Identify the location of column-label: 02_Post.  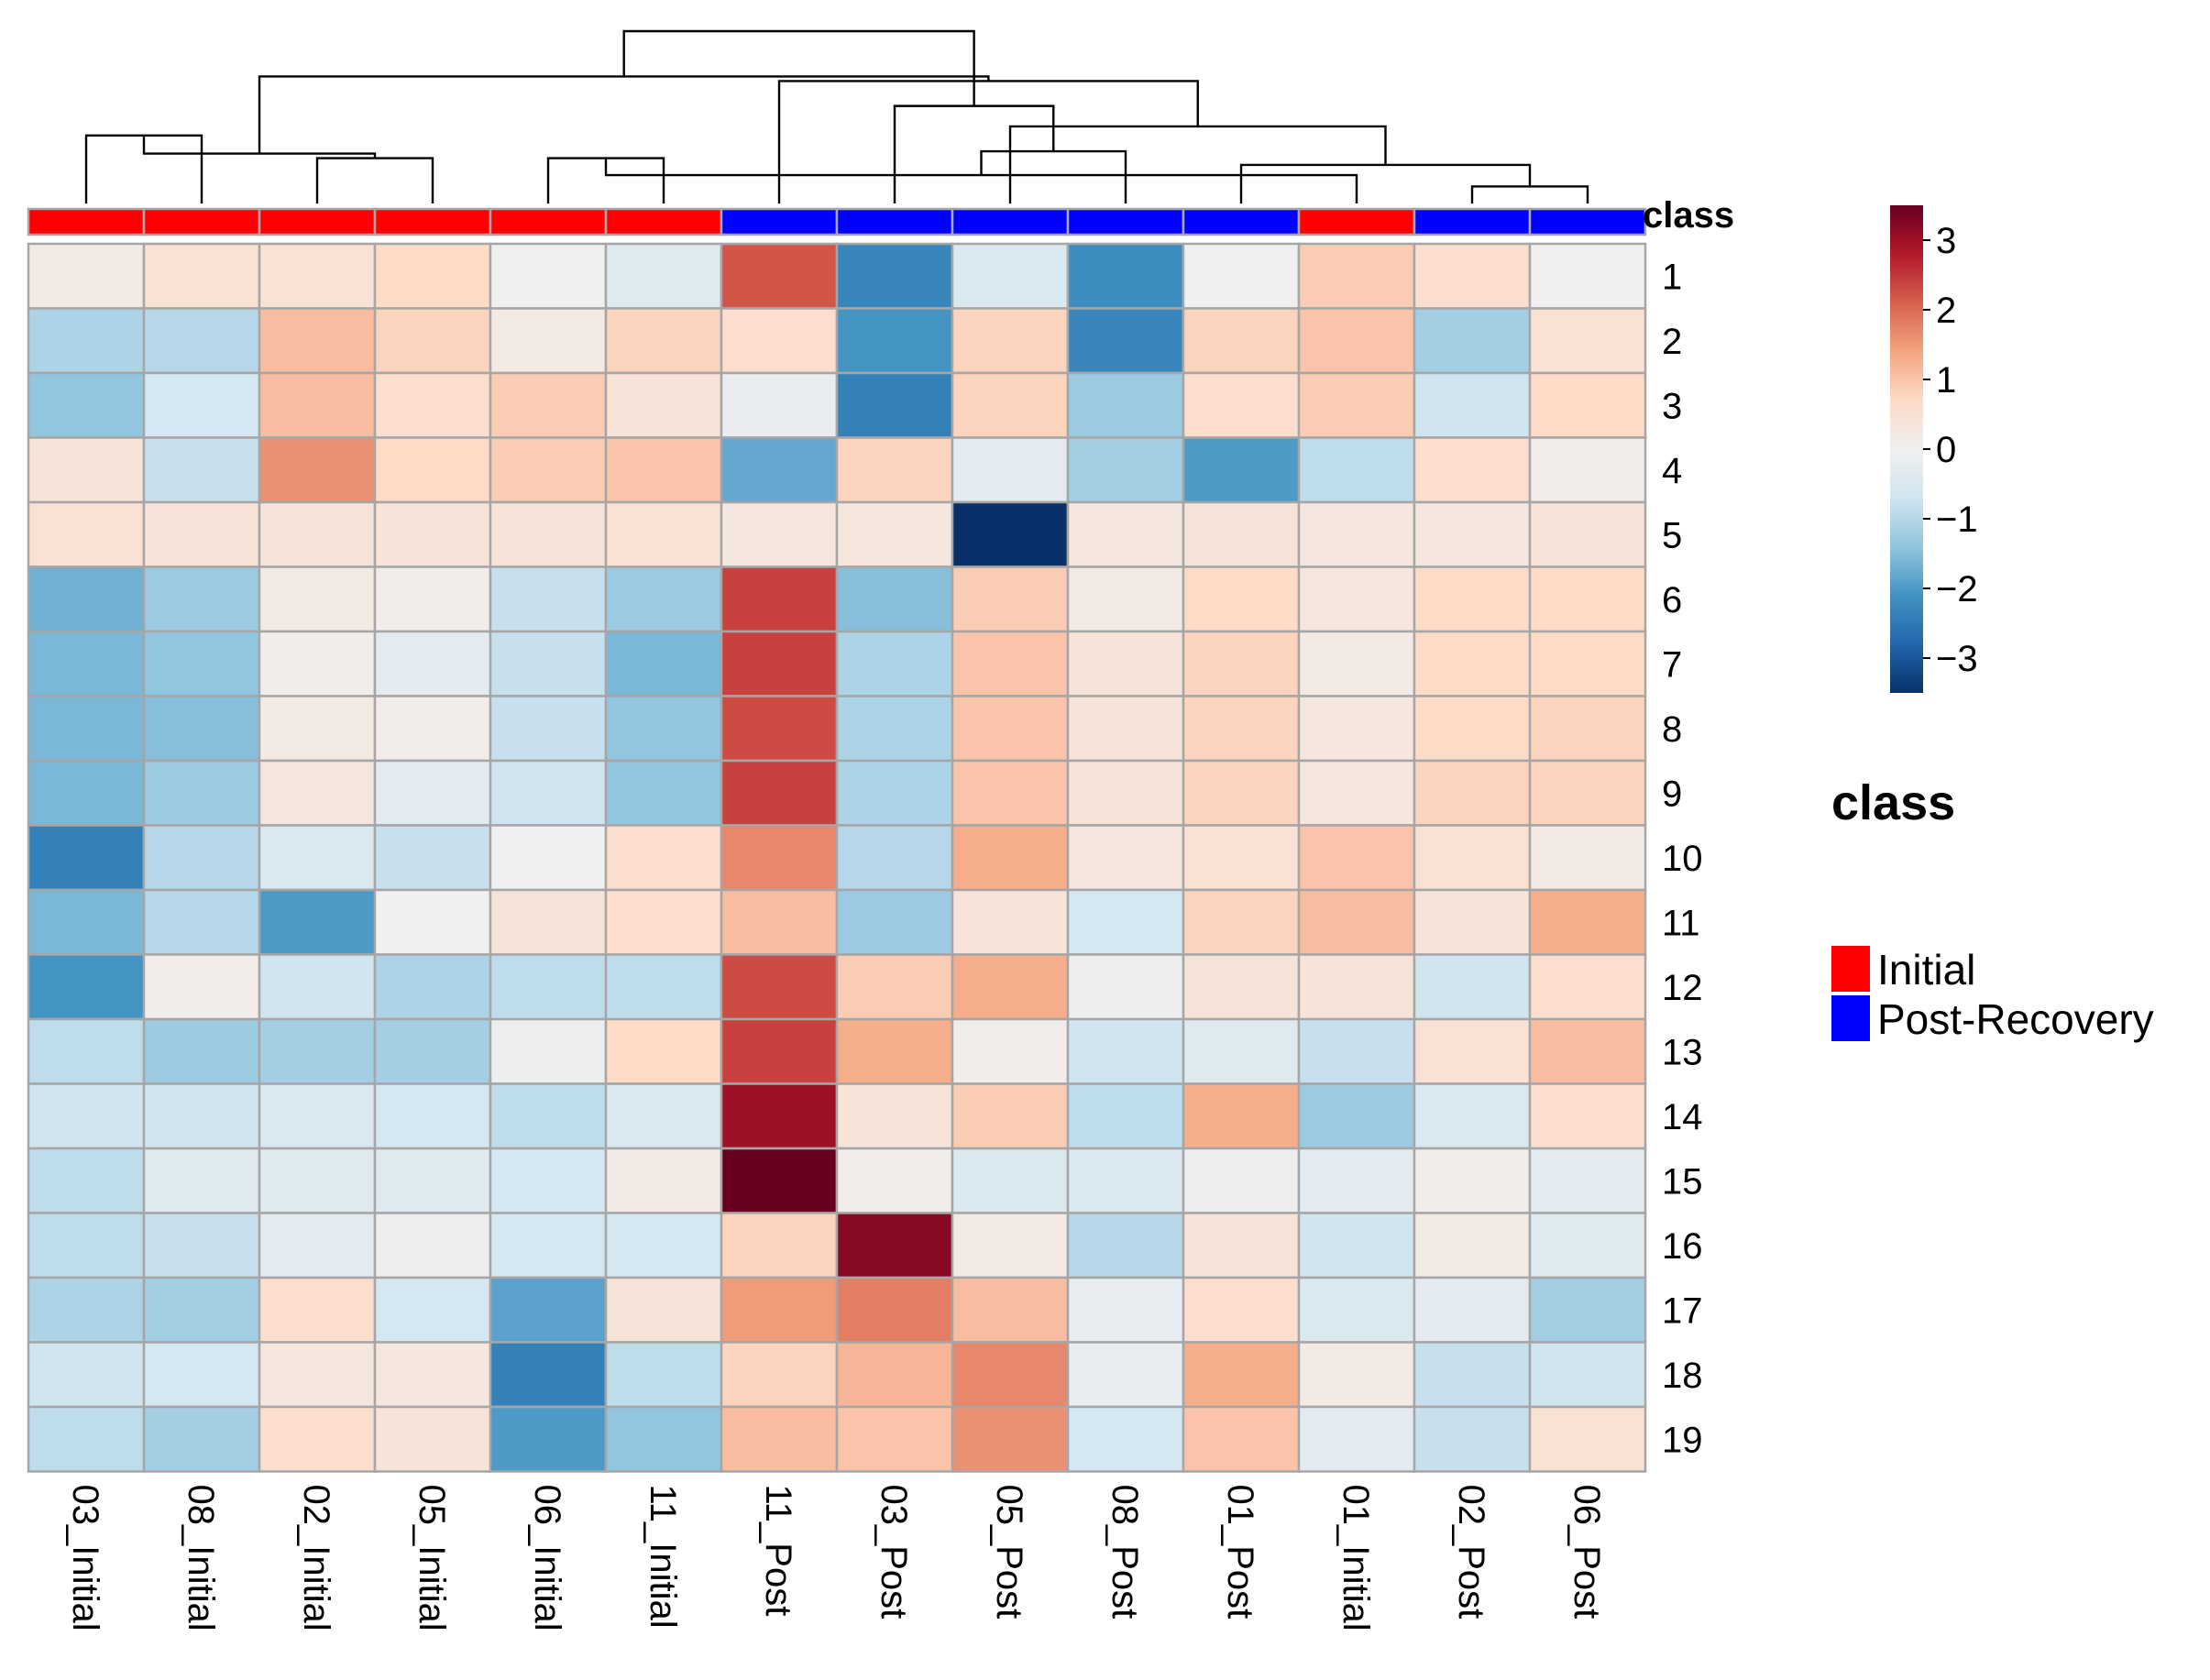
(1471, 1552).